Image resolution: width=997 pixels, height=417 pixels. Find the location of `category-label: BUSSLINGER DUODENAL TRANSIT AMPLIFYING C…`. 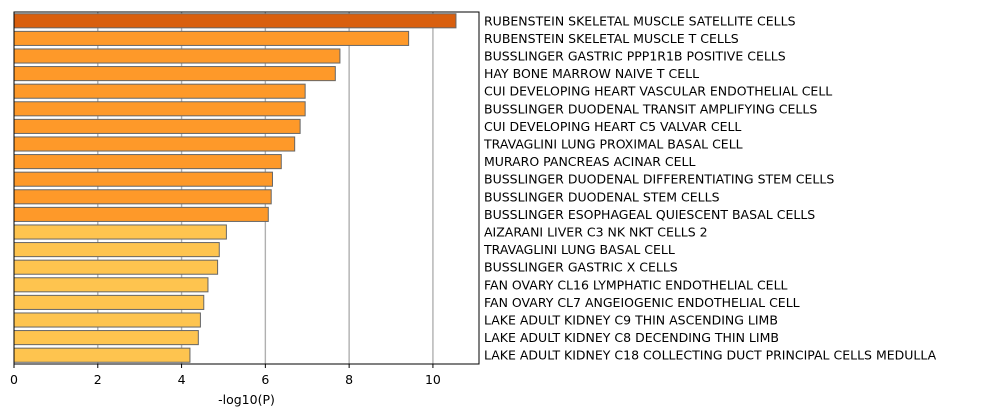

category-label: BUSSLINGER DUODENAL TRANSIT AMPLIFYING C… is located at coordinates (650, 108).